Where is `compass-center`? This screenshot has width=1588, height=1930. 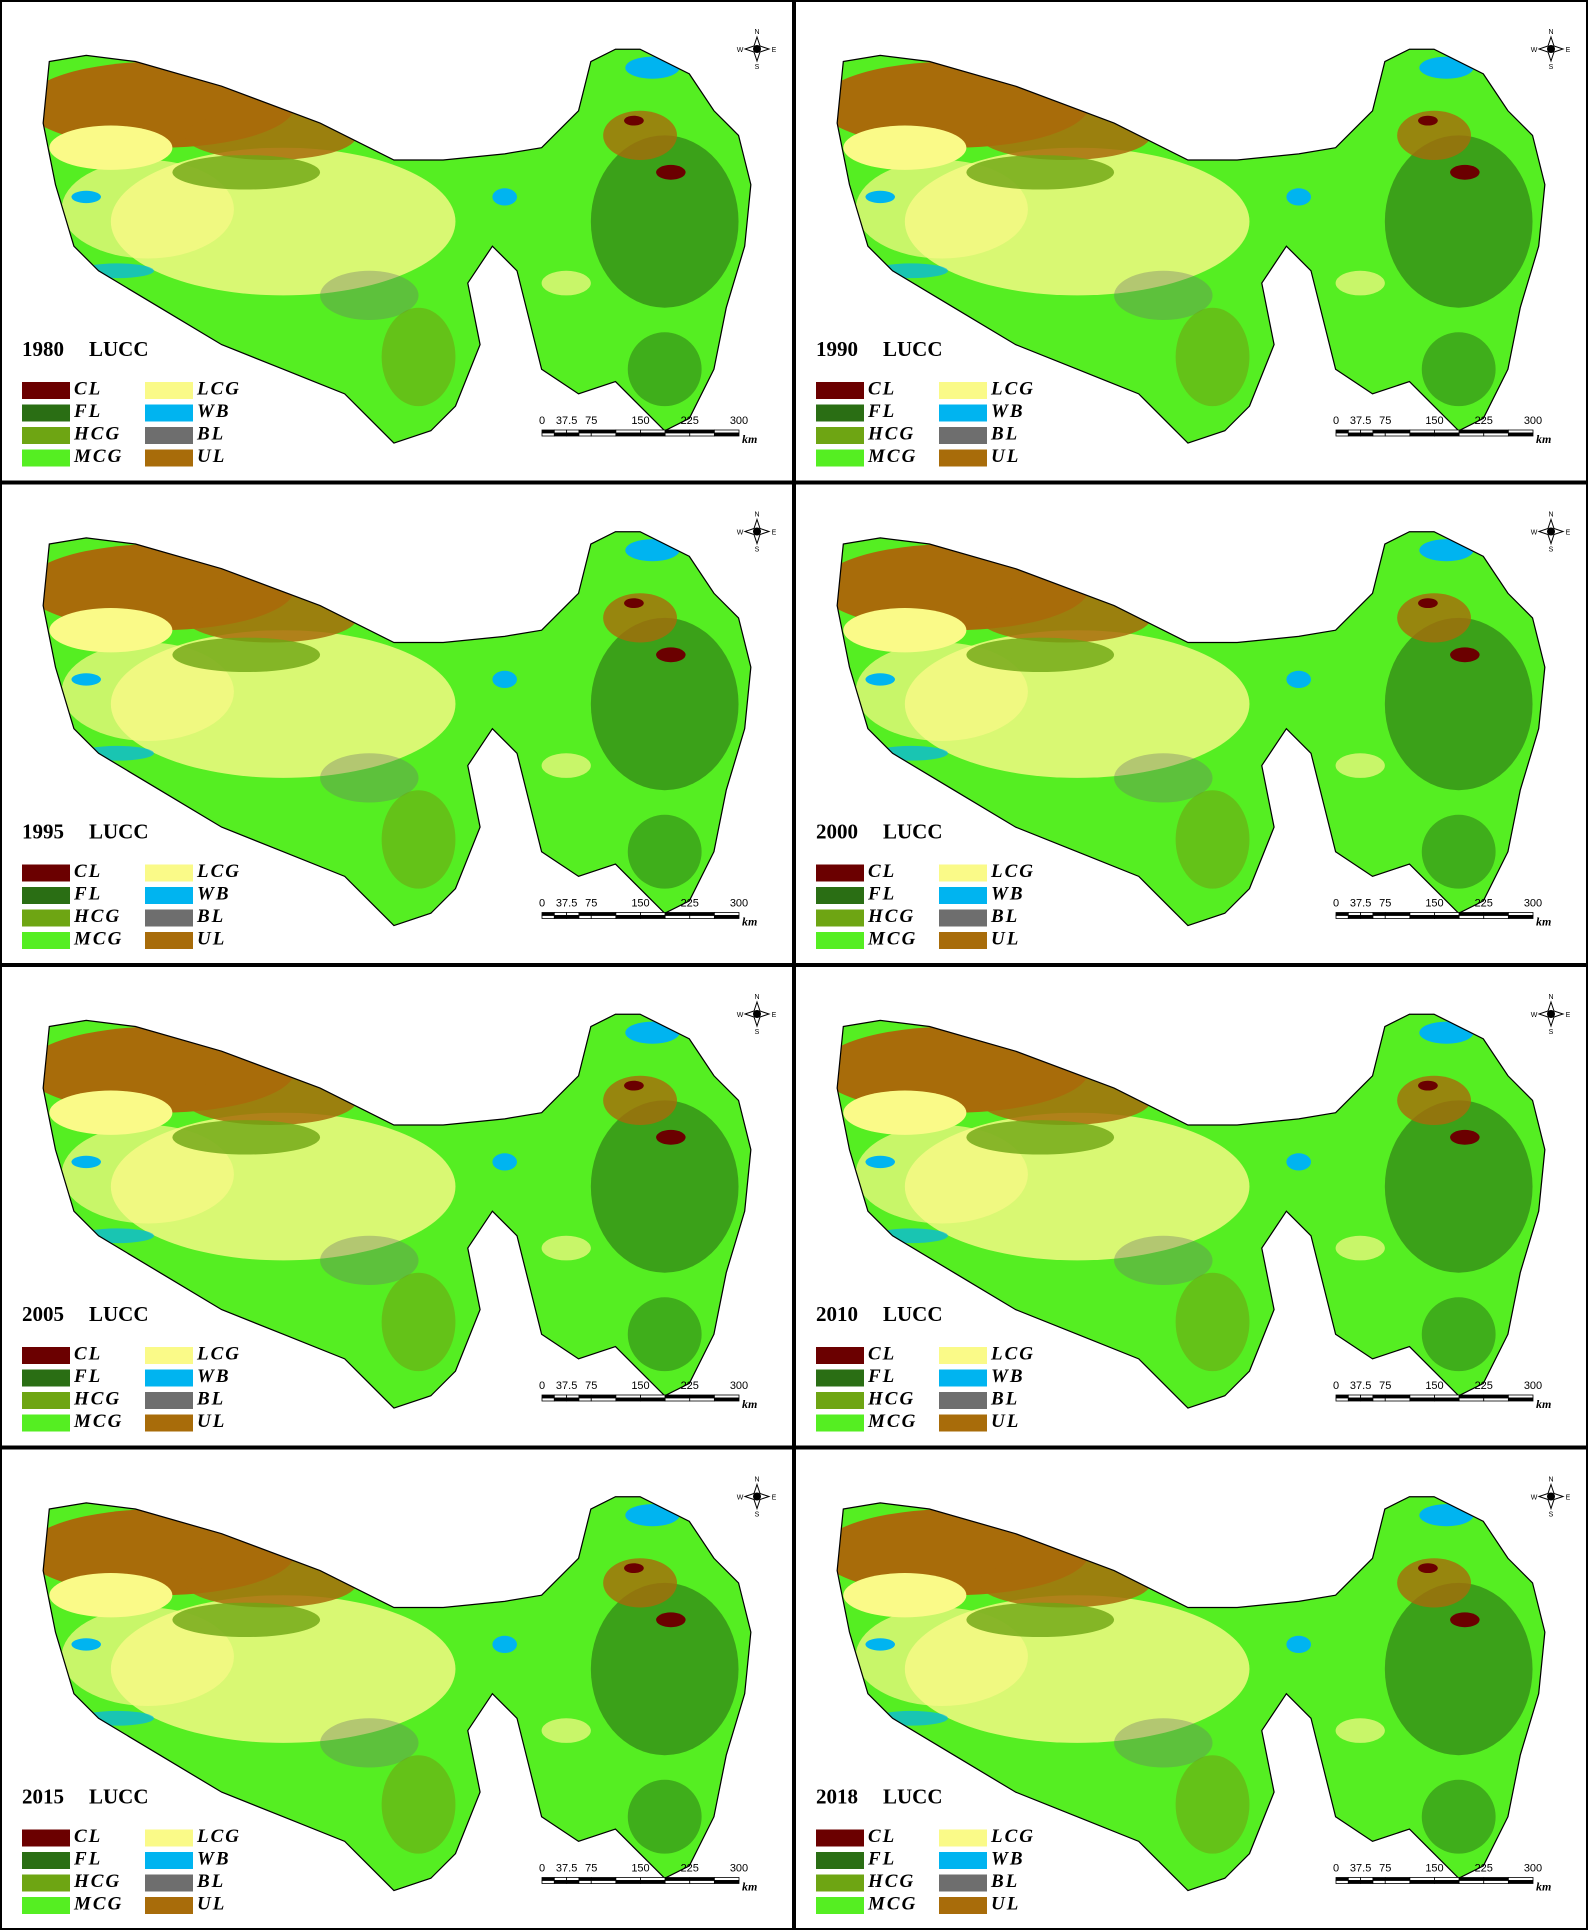 compass-center is located at coordinates (1551, 531).